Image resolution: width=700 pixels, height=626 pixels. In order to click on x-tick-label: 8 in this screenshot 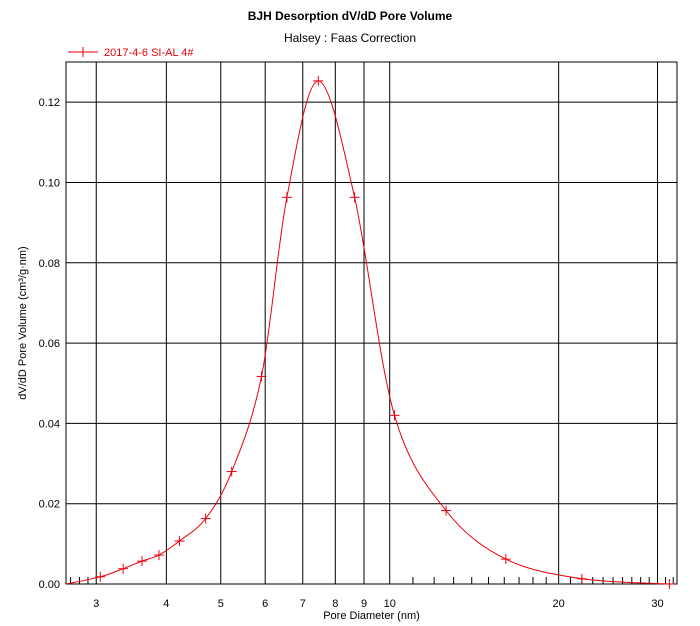, I will do `click(335, 604)`.